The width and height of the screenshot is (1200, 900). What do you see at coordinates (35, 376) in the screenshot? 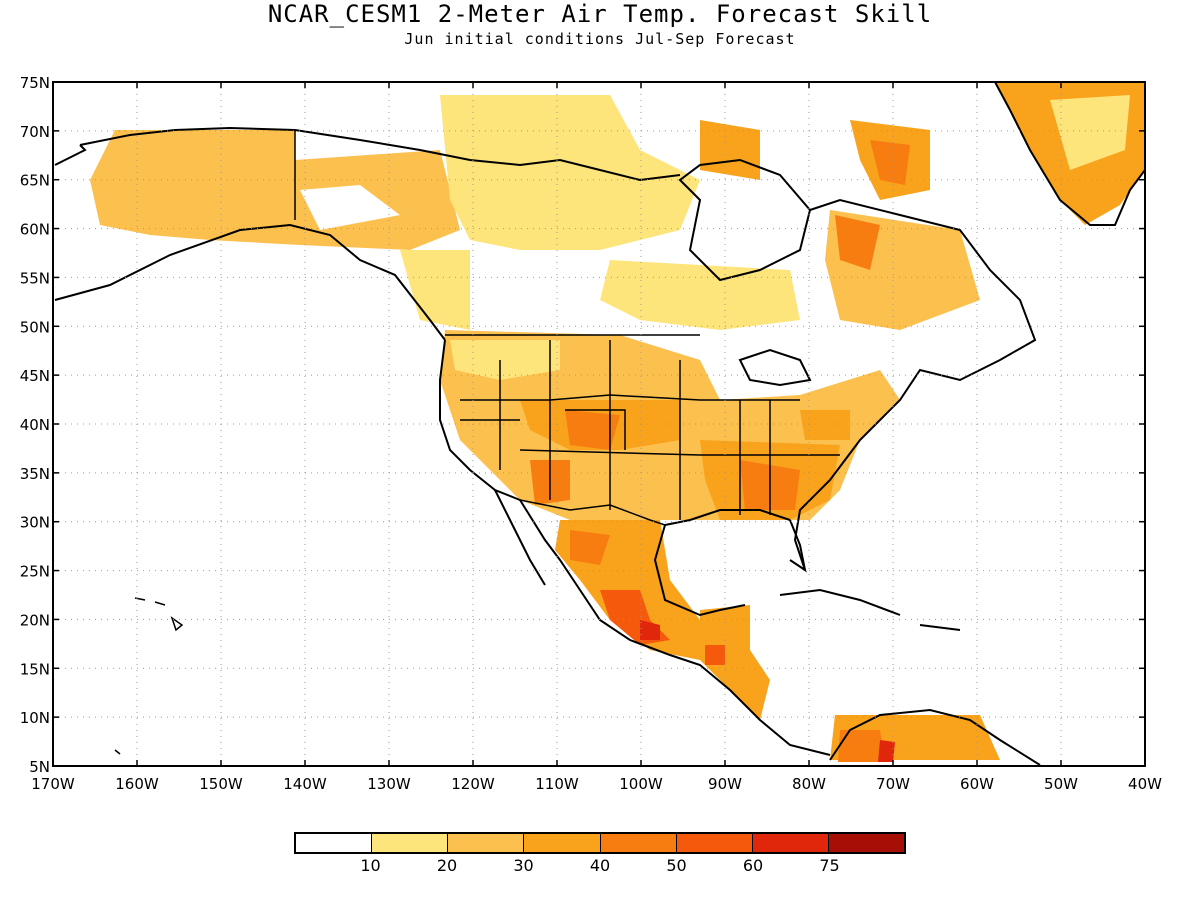
I see `lat-tick-label: 45N` at bounding box center [35, 376].